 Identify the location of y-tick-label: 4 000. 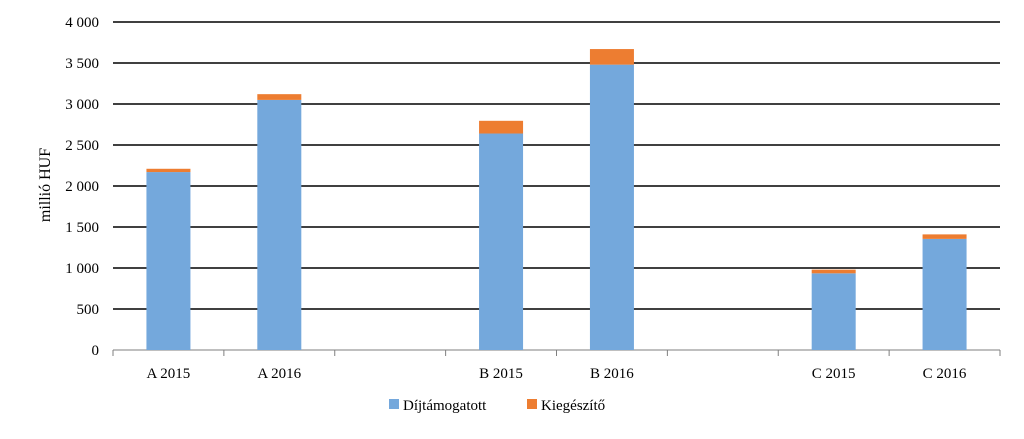
(82, 23).